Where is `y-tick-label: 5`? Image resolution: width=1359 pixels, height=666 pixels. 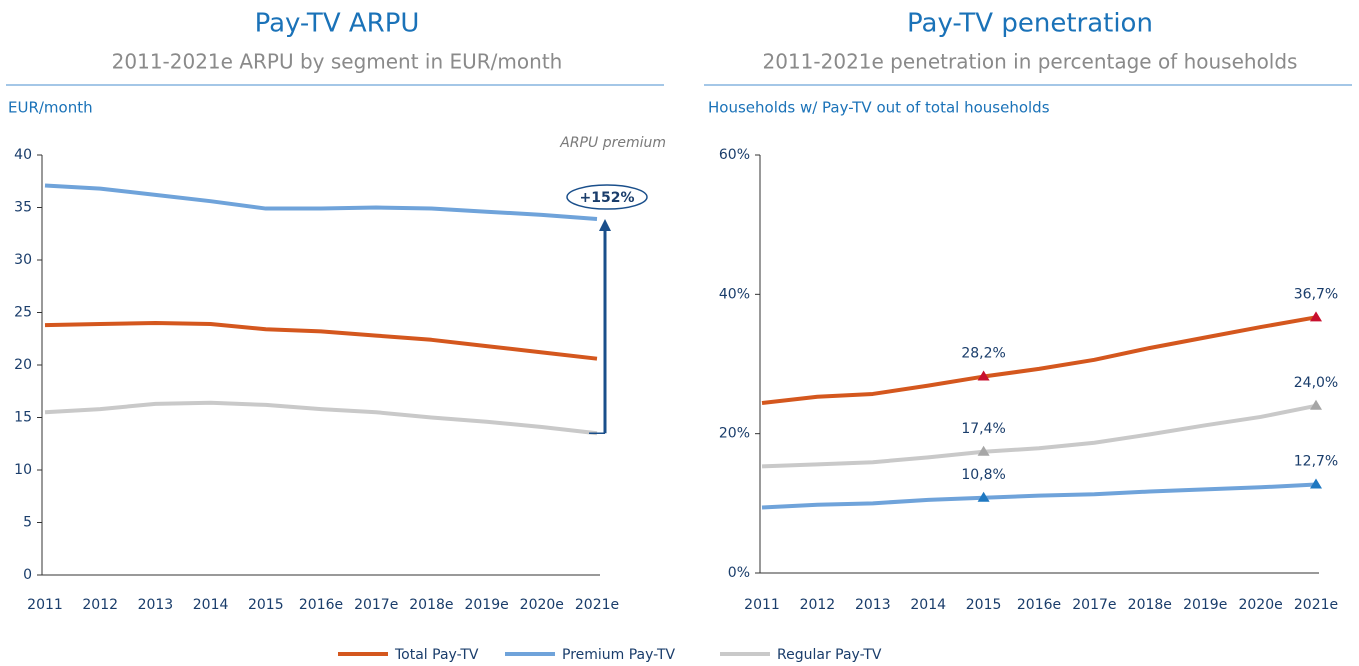 y-tick-label: 5 is located at coordinates (27, 523).